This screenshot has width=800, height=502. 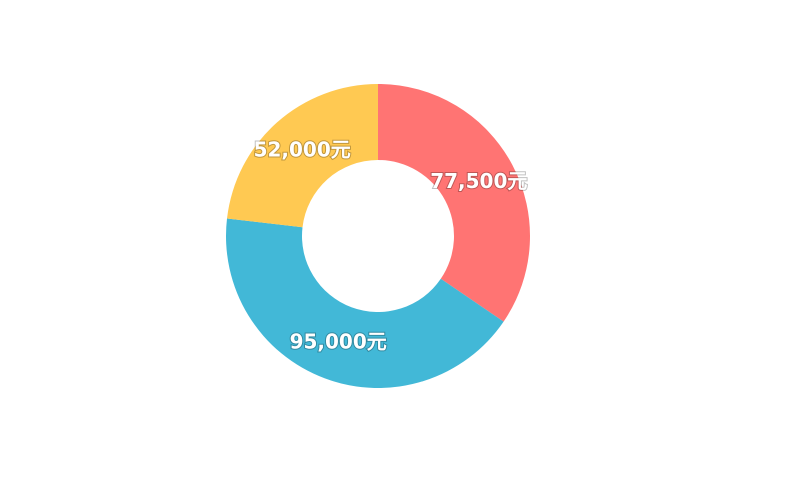 I want to click on value-label: 77,500元, so click(x=478, y=181).